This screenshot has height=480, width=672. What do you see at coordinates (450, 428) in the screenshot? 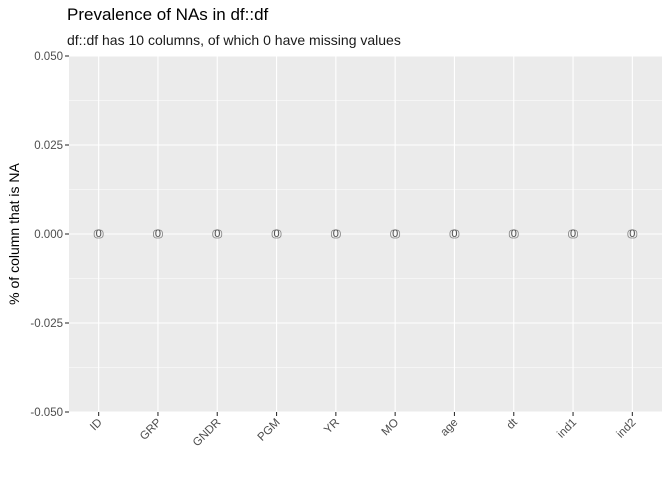
I see `x-tick-label: age` at bounding box center [450, 428].